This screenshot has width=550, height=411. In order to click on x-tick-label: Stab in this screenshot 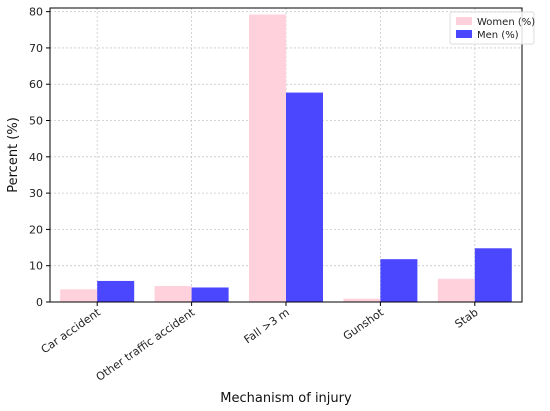, I will do `click(467, 318)`.